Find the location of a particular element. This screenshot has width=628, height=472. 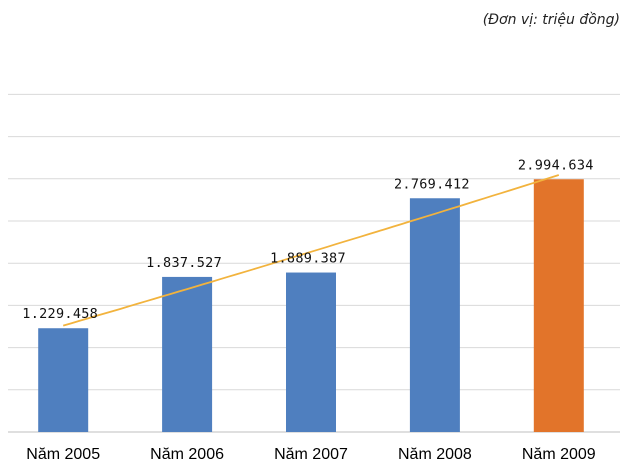

x-axis-ticks: Năm 2005 Năm 2006 Năm 2007 Năm 2008 Năm 2009 is located at coordinates (311, 454).